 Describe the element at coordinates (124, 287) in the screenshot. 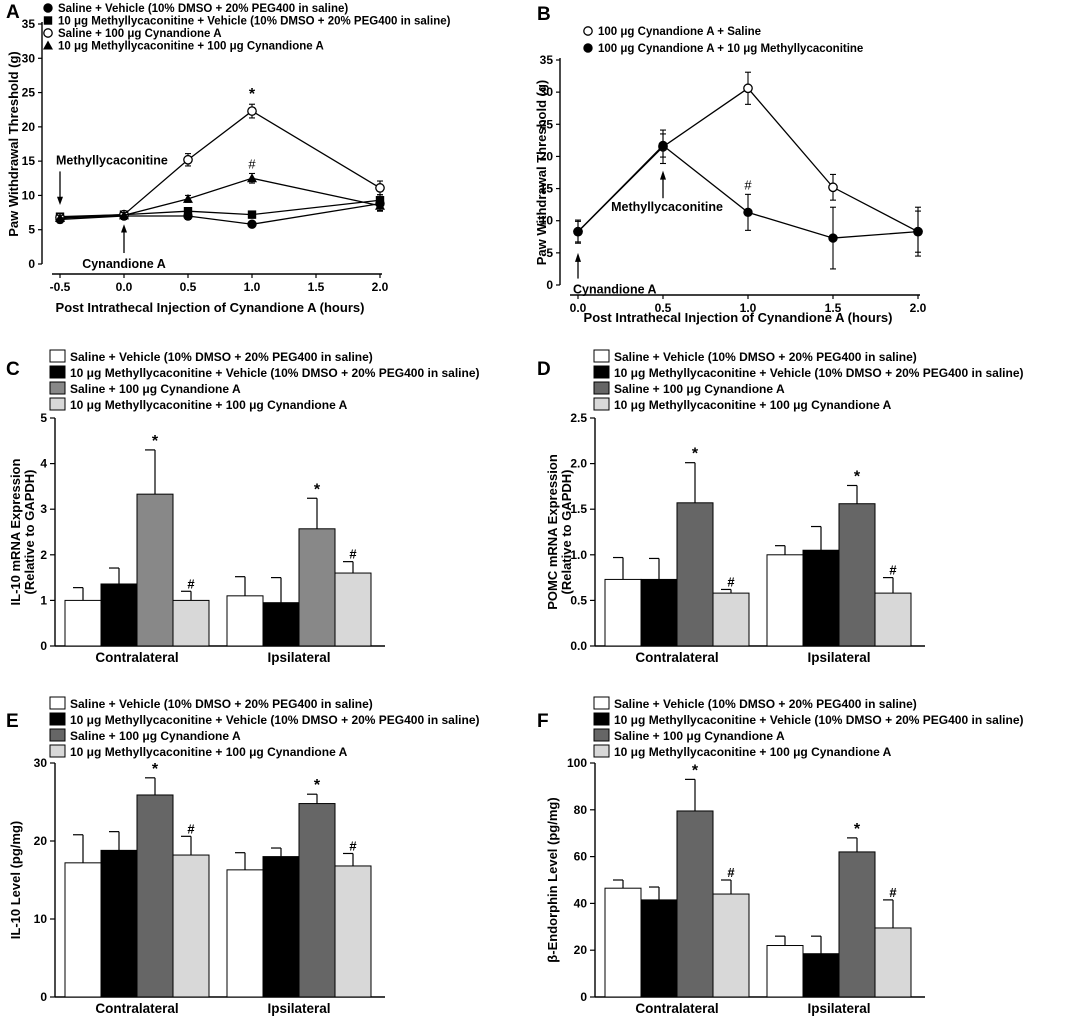

I see `x-tick-label: 0.0` at that location.